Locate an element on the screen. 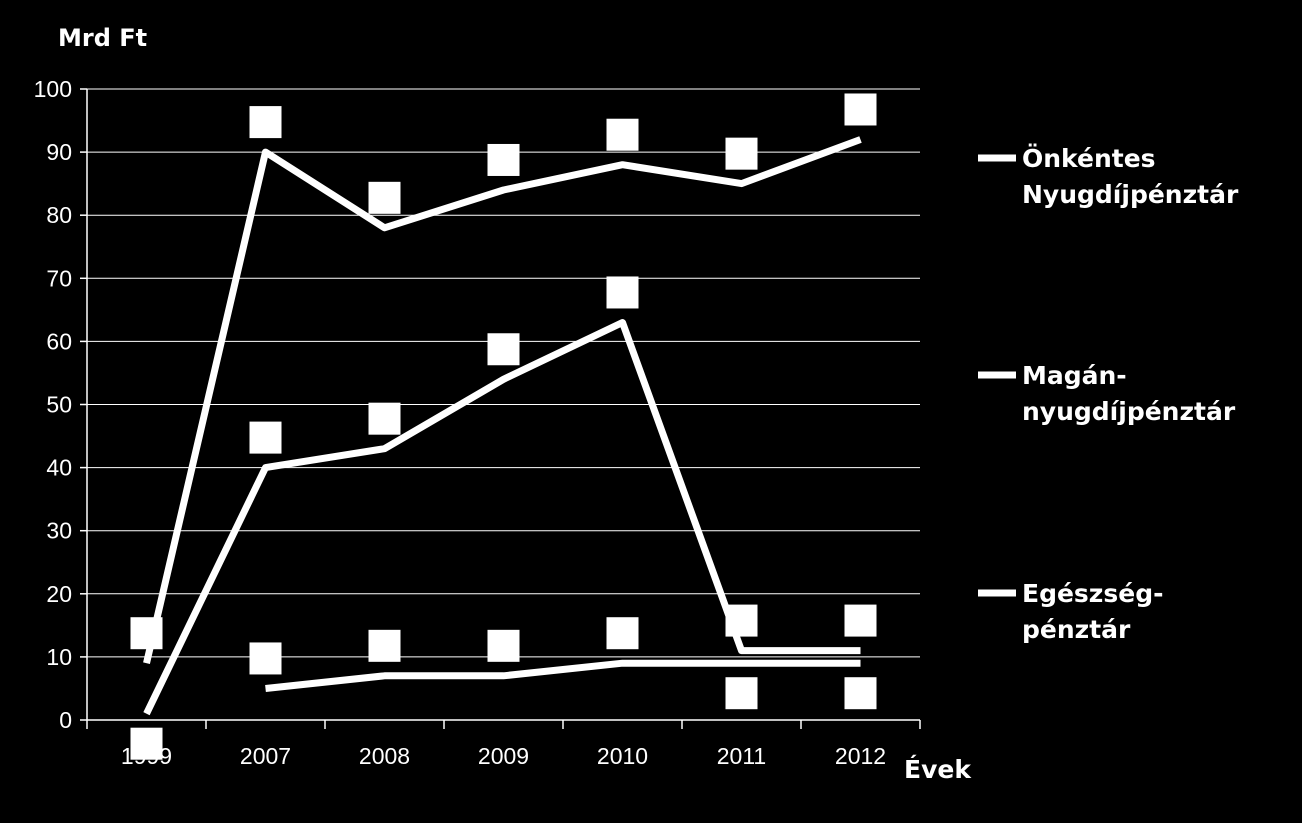 The image size is (1302, 823). x-tick-label: 2009 is located at coordinates (503, 756).